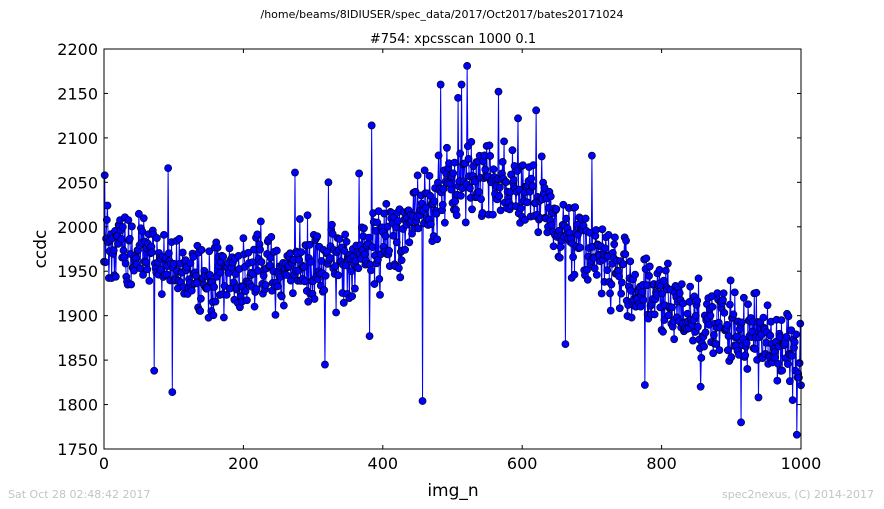 This screenshot has width=884, height=509. What do you see at coordinates (77, 360) in the screenshot?
I see `y-tick-label: 1850` at bounding box center [77, 360].